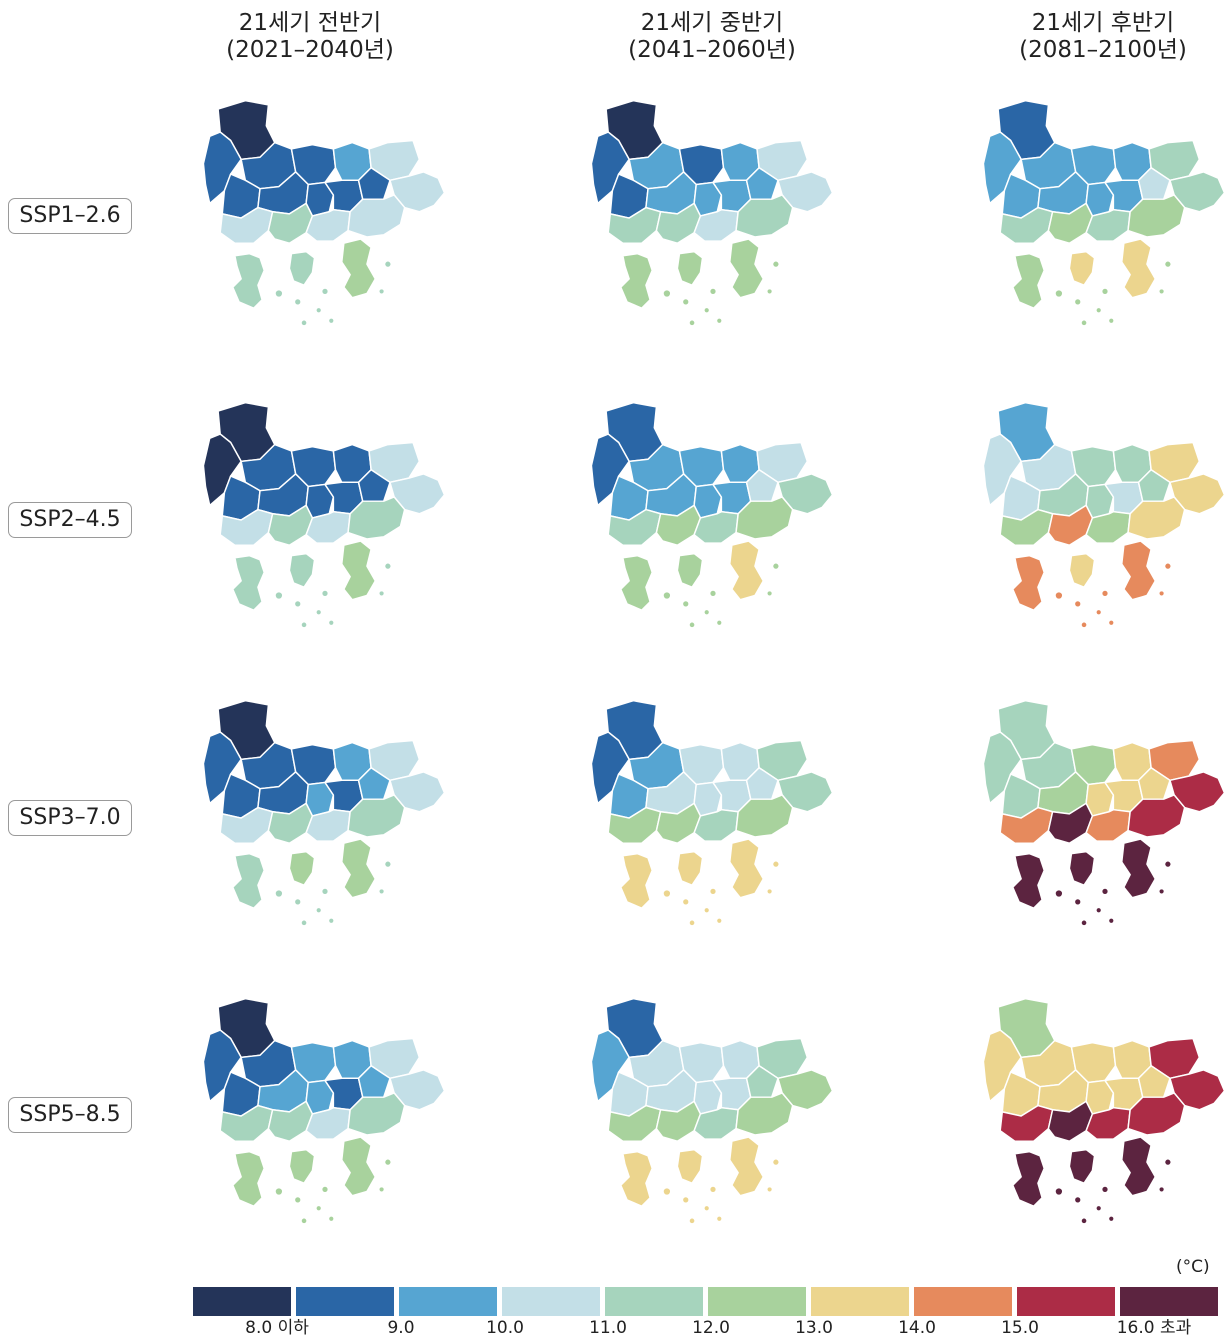  What do you see at coordinates (917, 1328) in the screenshot?
I see `legend-tick-label: 14.0` at bounding box center [917, 1328].